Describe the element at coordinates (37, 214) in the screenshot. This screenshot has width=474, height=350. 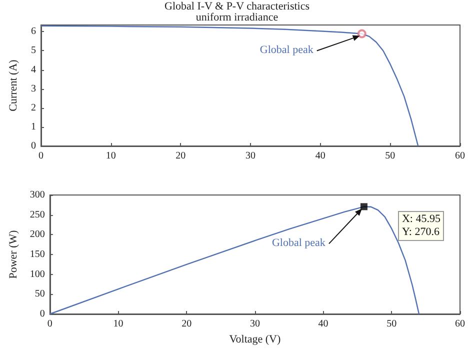
I see `y-tick-label: 250` at that location.